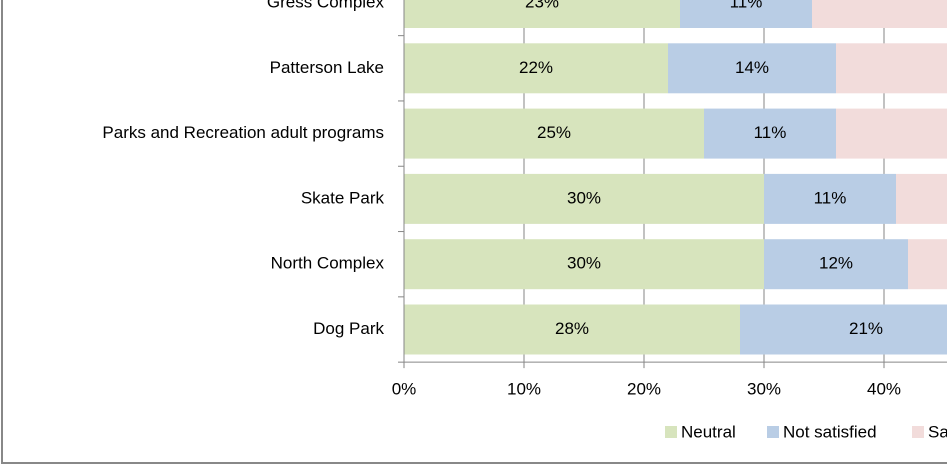  Describe the element at coordinates (764, 389) in the screenshot. I see `x-tick-label: 30%` at that location.